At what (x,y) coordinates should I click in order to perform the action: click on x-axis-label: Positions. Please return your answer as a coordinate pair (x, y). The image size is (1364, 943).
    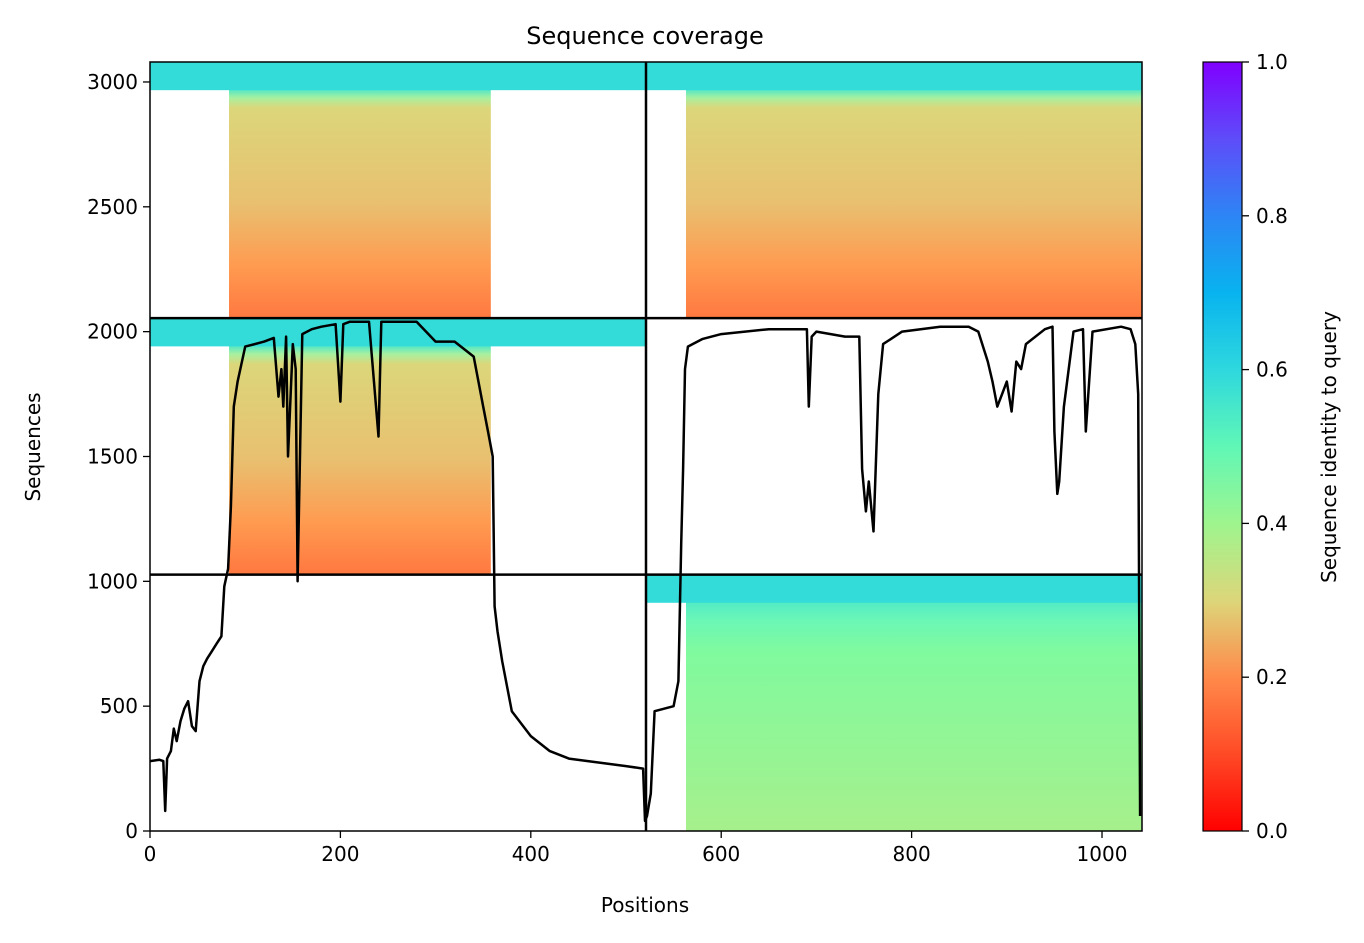
    Looking at the image, I should click on (645, 905).